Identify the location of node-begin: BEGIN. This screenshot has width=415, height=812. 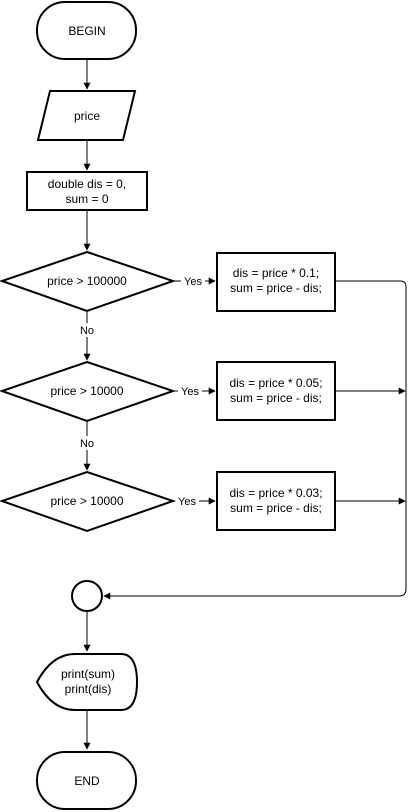
(86, 30).